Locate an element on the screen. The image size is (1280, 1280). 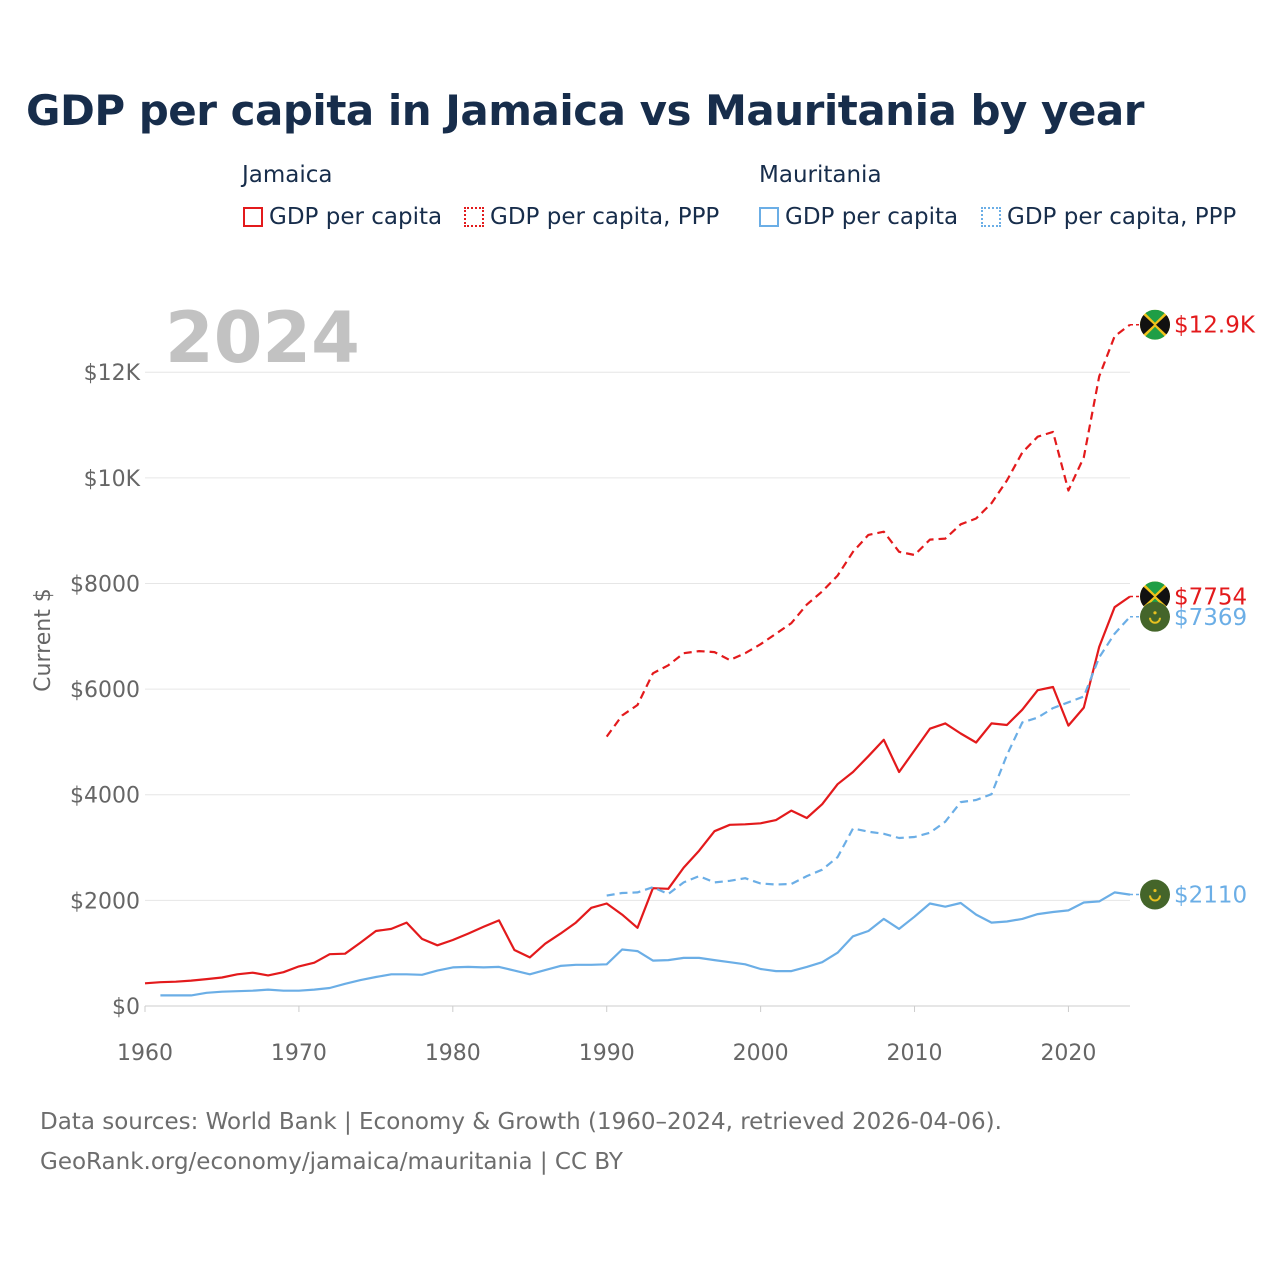
x-tick-label: 1980 is located at coordinates (453, 1053).